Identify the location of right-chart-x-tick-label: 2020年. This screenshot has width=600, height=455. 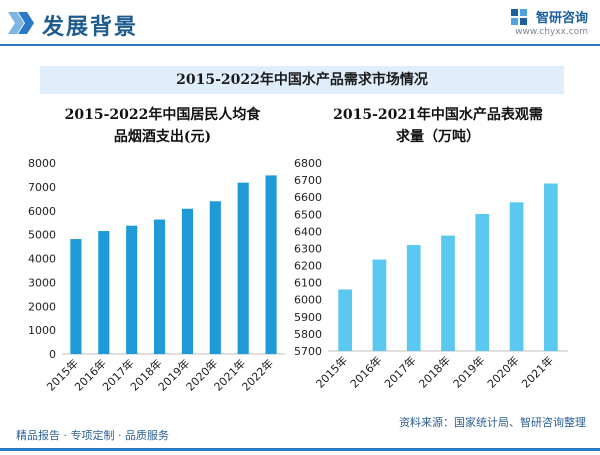
(502, 371).